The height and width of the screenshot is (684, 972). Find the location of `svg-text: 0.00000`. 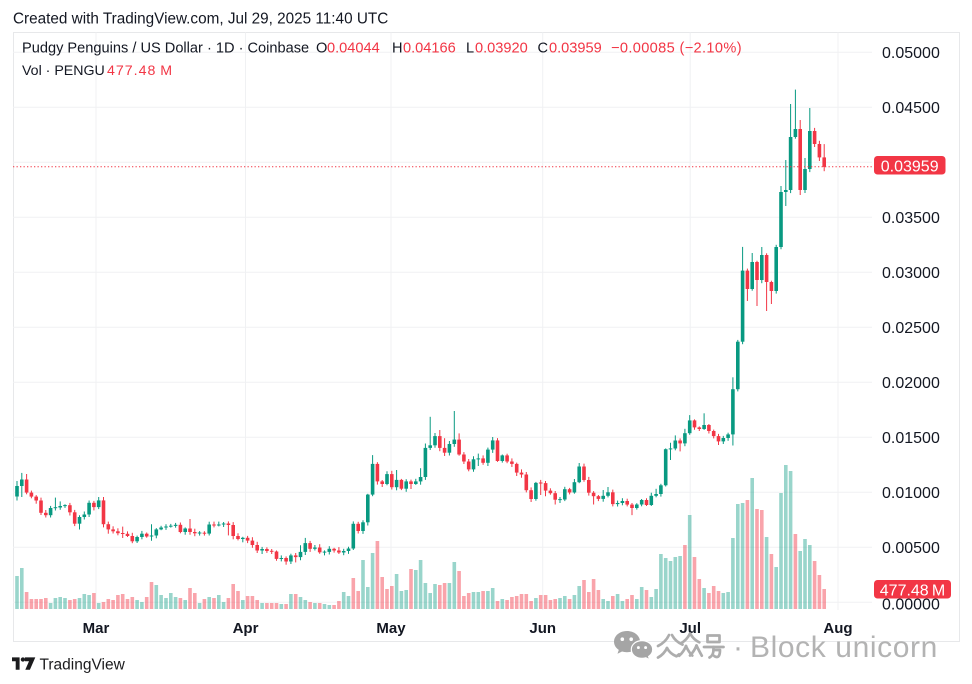

svg-text: 0.00000 is located at coordinates (911, 604).